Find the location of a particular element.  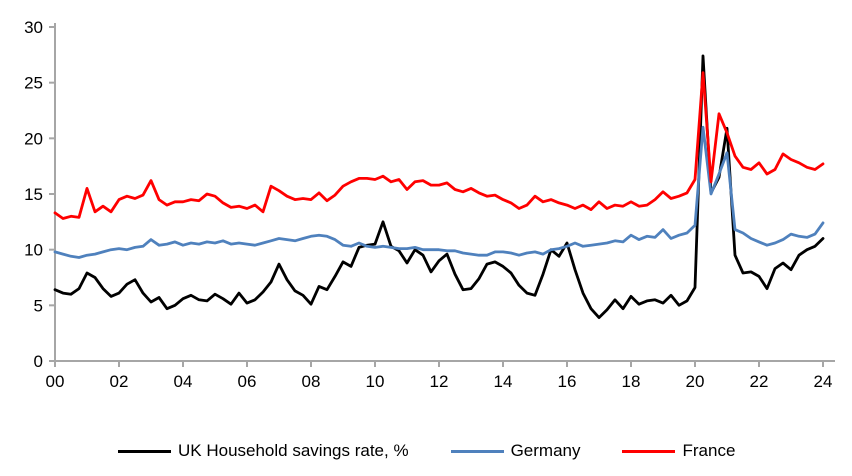

y-tick-label: 10 is located at coordinates (33, 250).